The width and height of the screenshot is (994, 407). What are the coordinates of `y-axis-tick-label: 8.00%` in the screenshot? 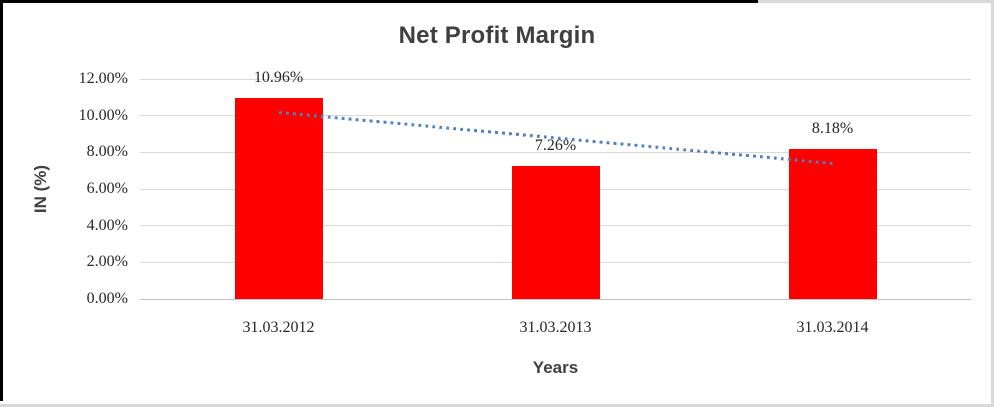 It's located at (107, 152).